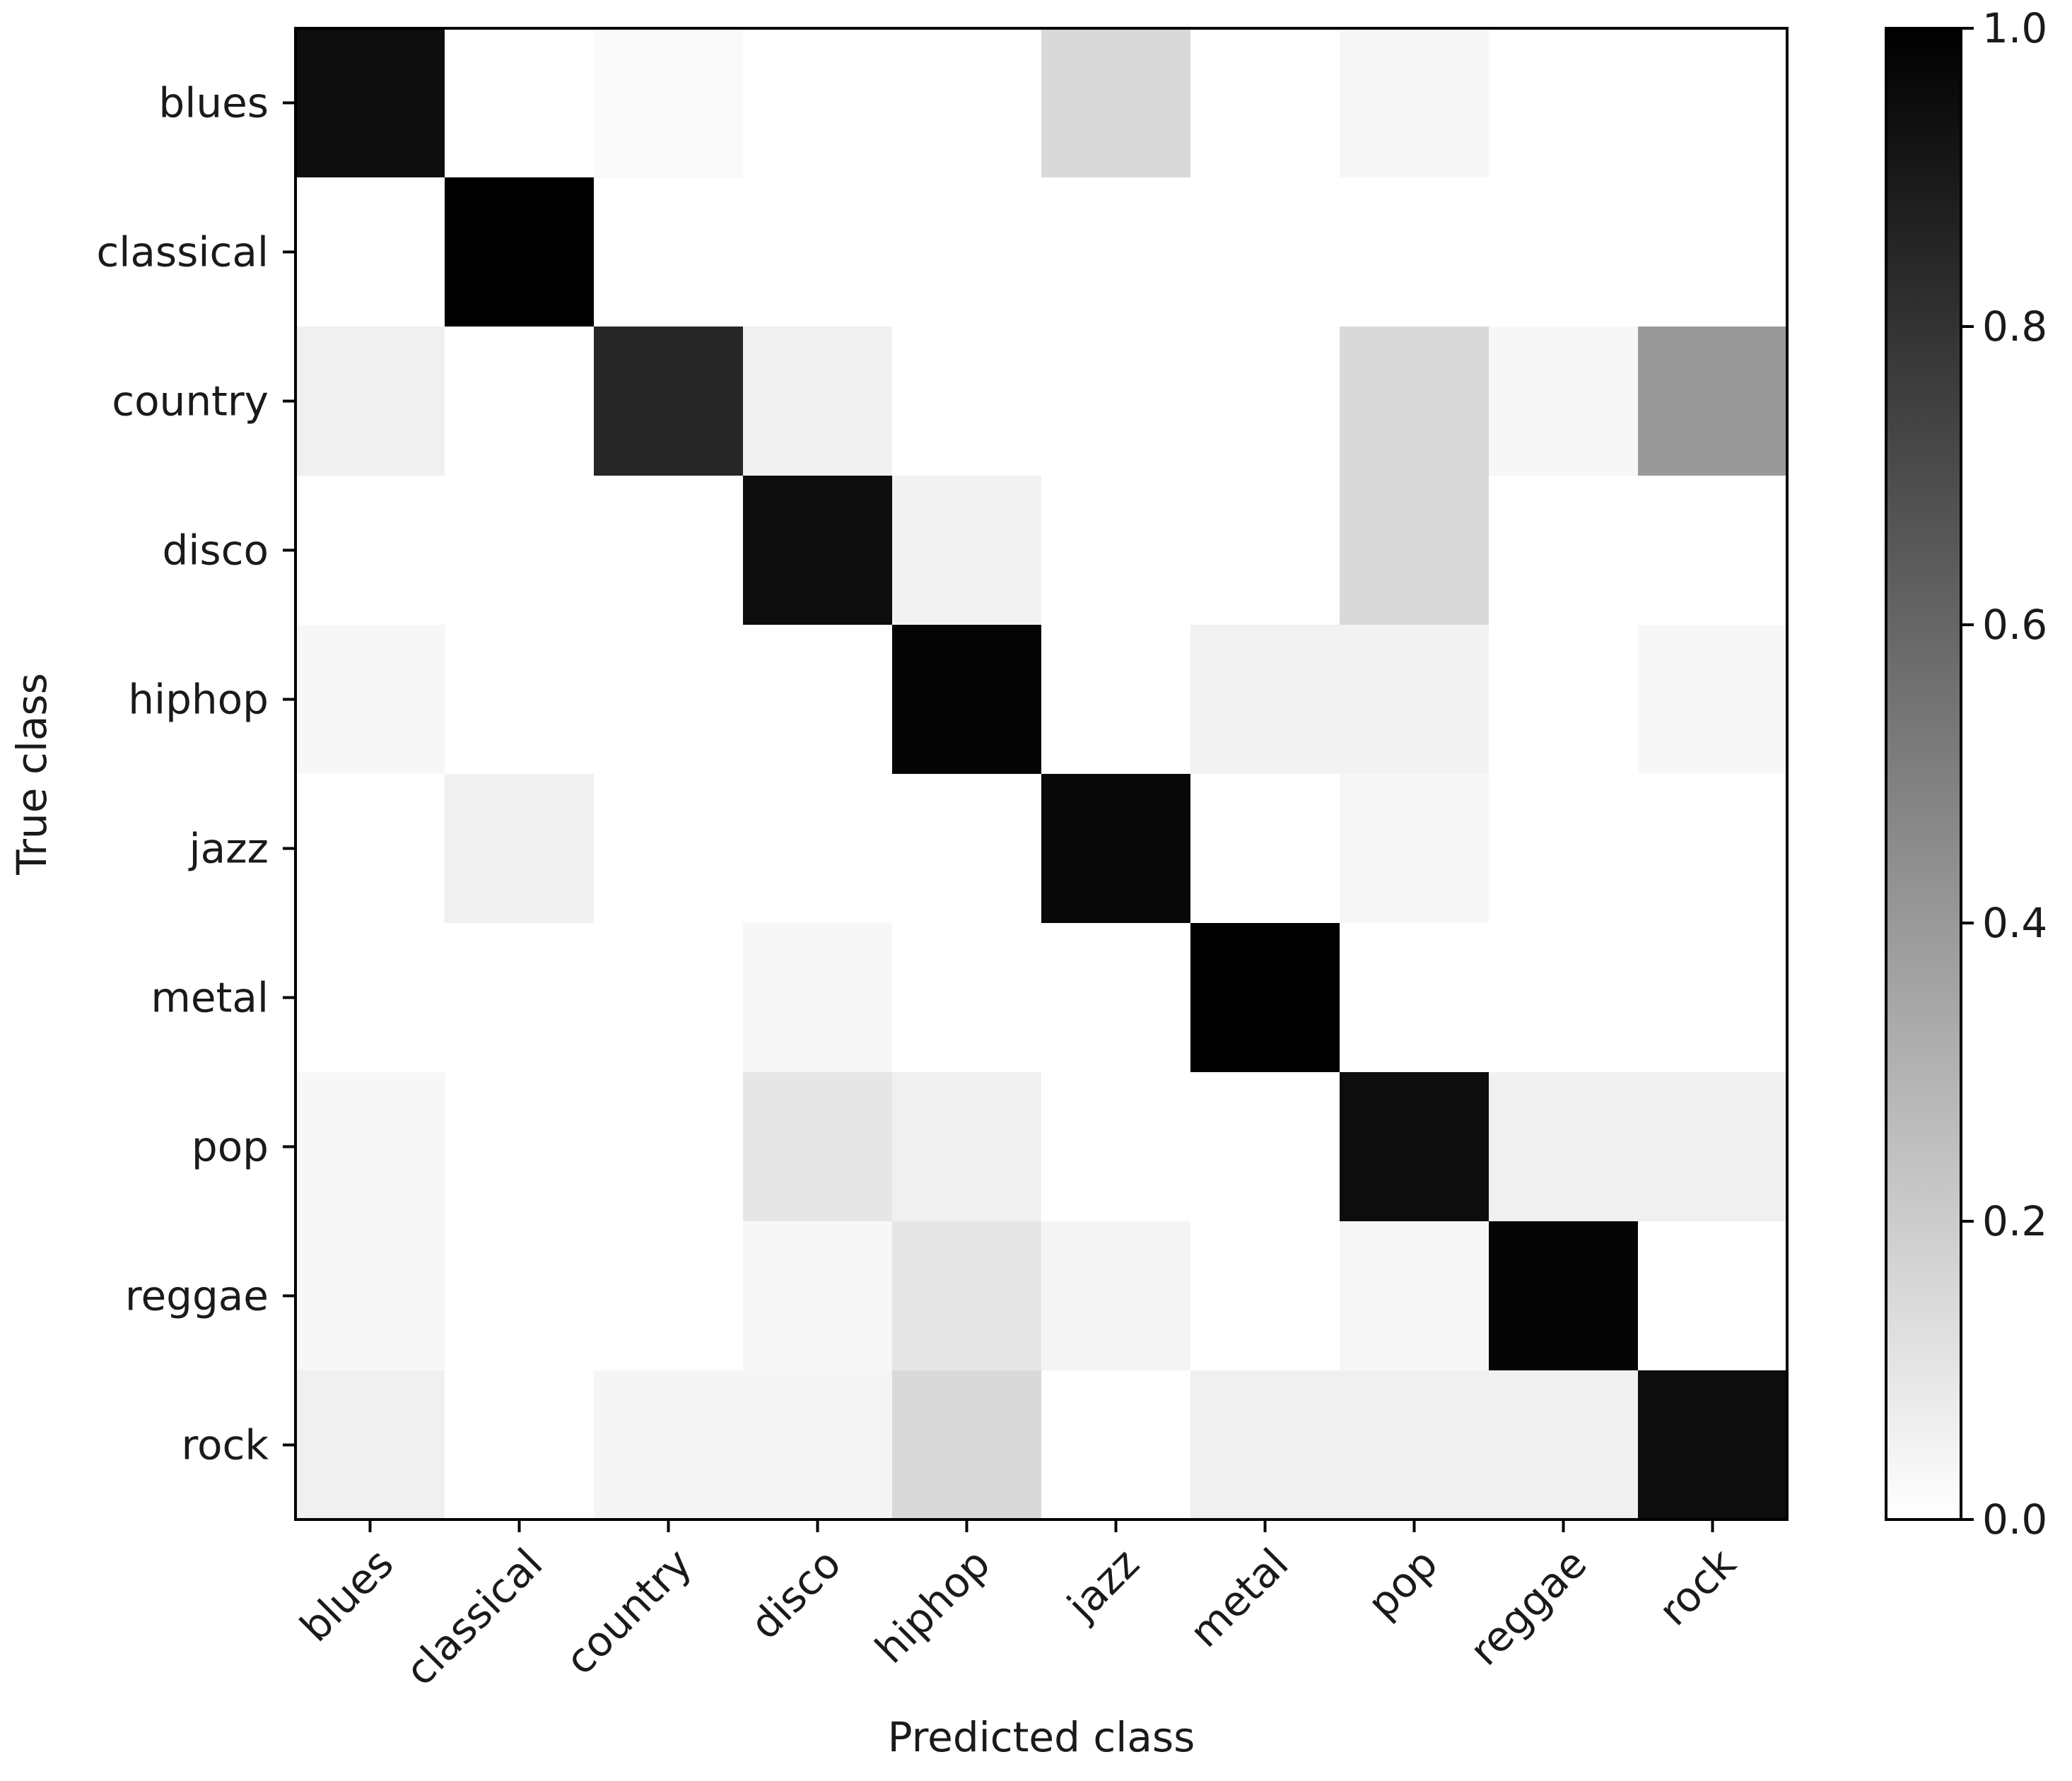  I want to click on cell-rock-rock, so click(1713, 1445).